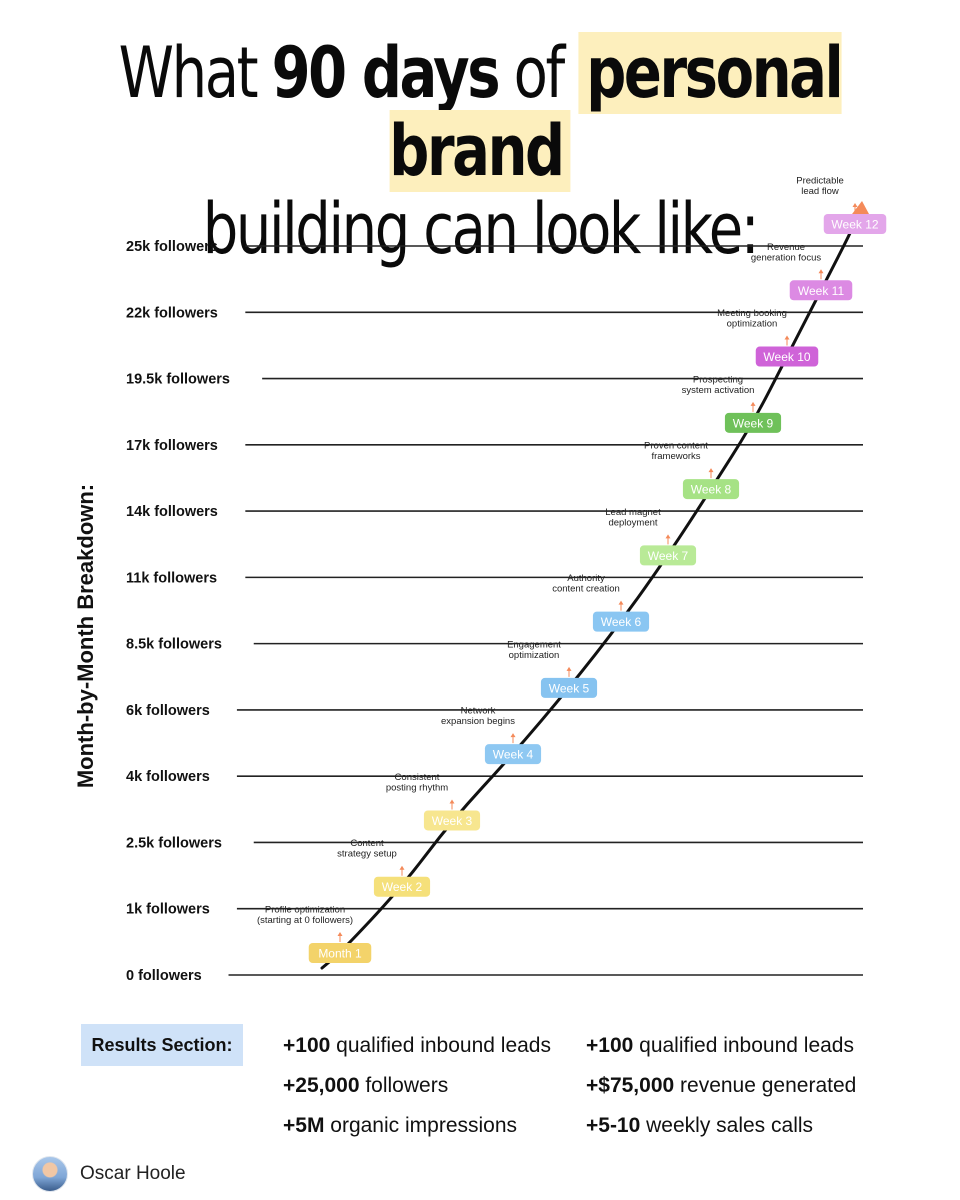 The height and width of the screenshot is (1200, 960). What do you see at coordinates (676, 446) in the screenshot?
I see `milestone-note: Proven content` at bounding box center [676, 446].